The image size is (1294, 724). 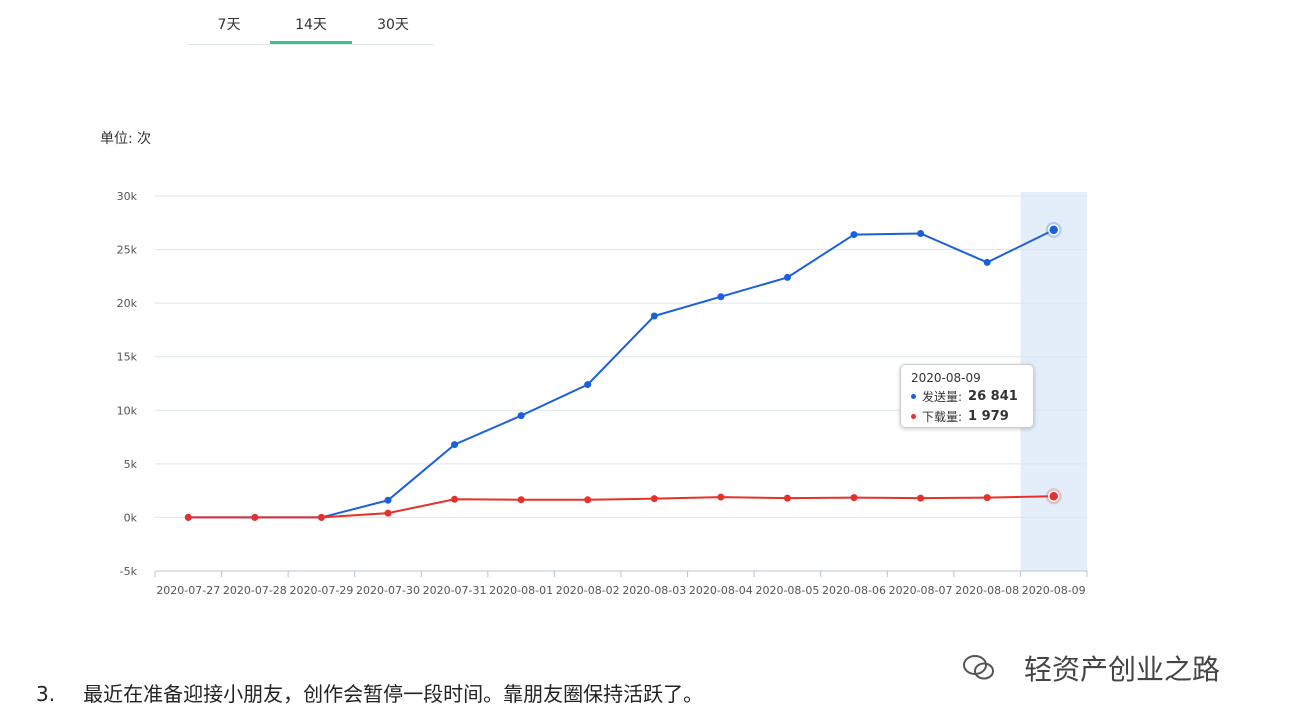 What do you see at coordinates (942, 417) in the screenshot?
I see `tooltip-label: 下载量:` at bounding box center [942, 417].